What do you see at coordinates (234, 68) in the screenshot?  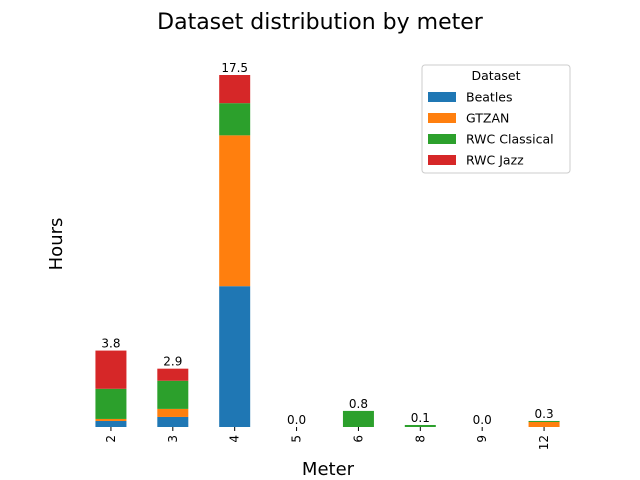 I see `total-label: 17.5` at bounding box center [234, 68].